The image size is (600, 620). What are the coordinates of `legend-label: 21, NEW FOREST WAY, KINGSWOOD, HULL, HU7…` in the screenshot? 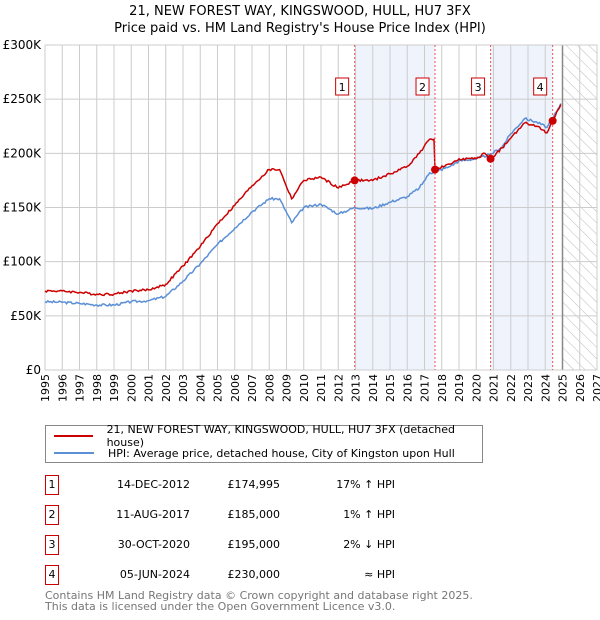 It's located at (281, 436).